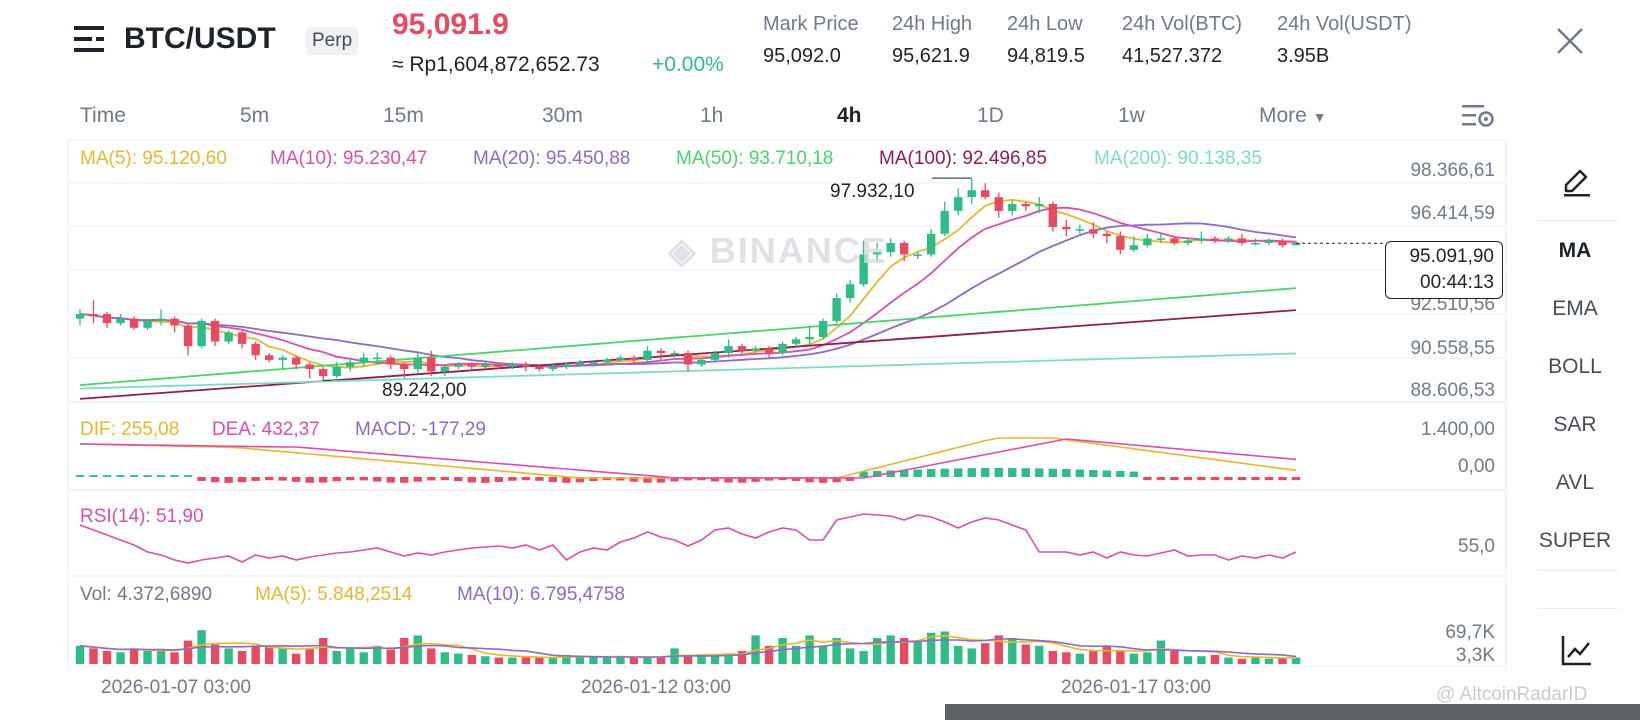 This screenshot has width=1640, height=720. Describe the element at coordinates (1575, 540) in the screenshot. I see `sidebar-item-super: SUPER` at that location.